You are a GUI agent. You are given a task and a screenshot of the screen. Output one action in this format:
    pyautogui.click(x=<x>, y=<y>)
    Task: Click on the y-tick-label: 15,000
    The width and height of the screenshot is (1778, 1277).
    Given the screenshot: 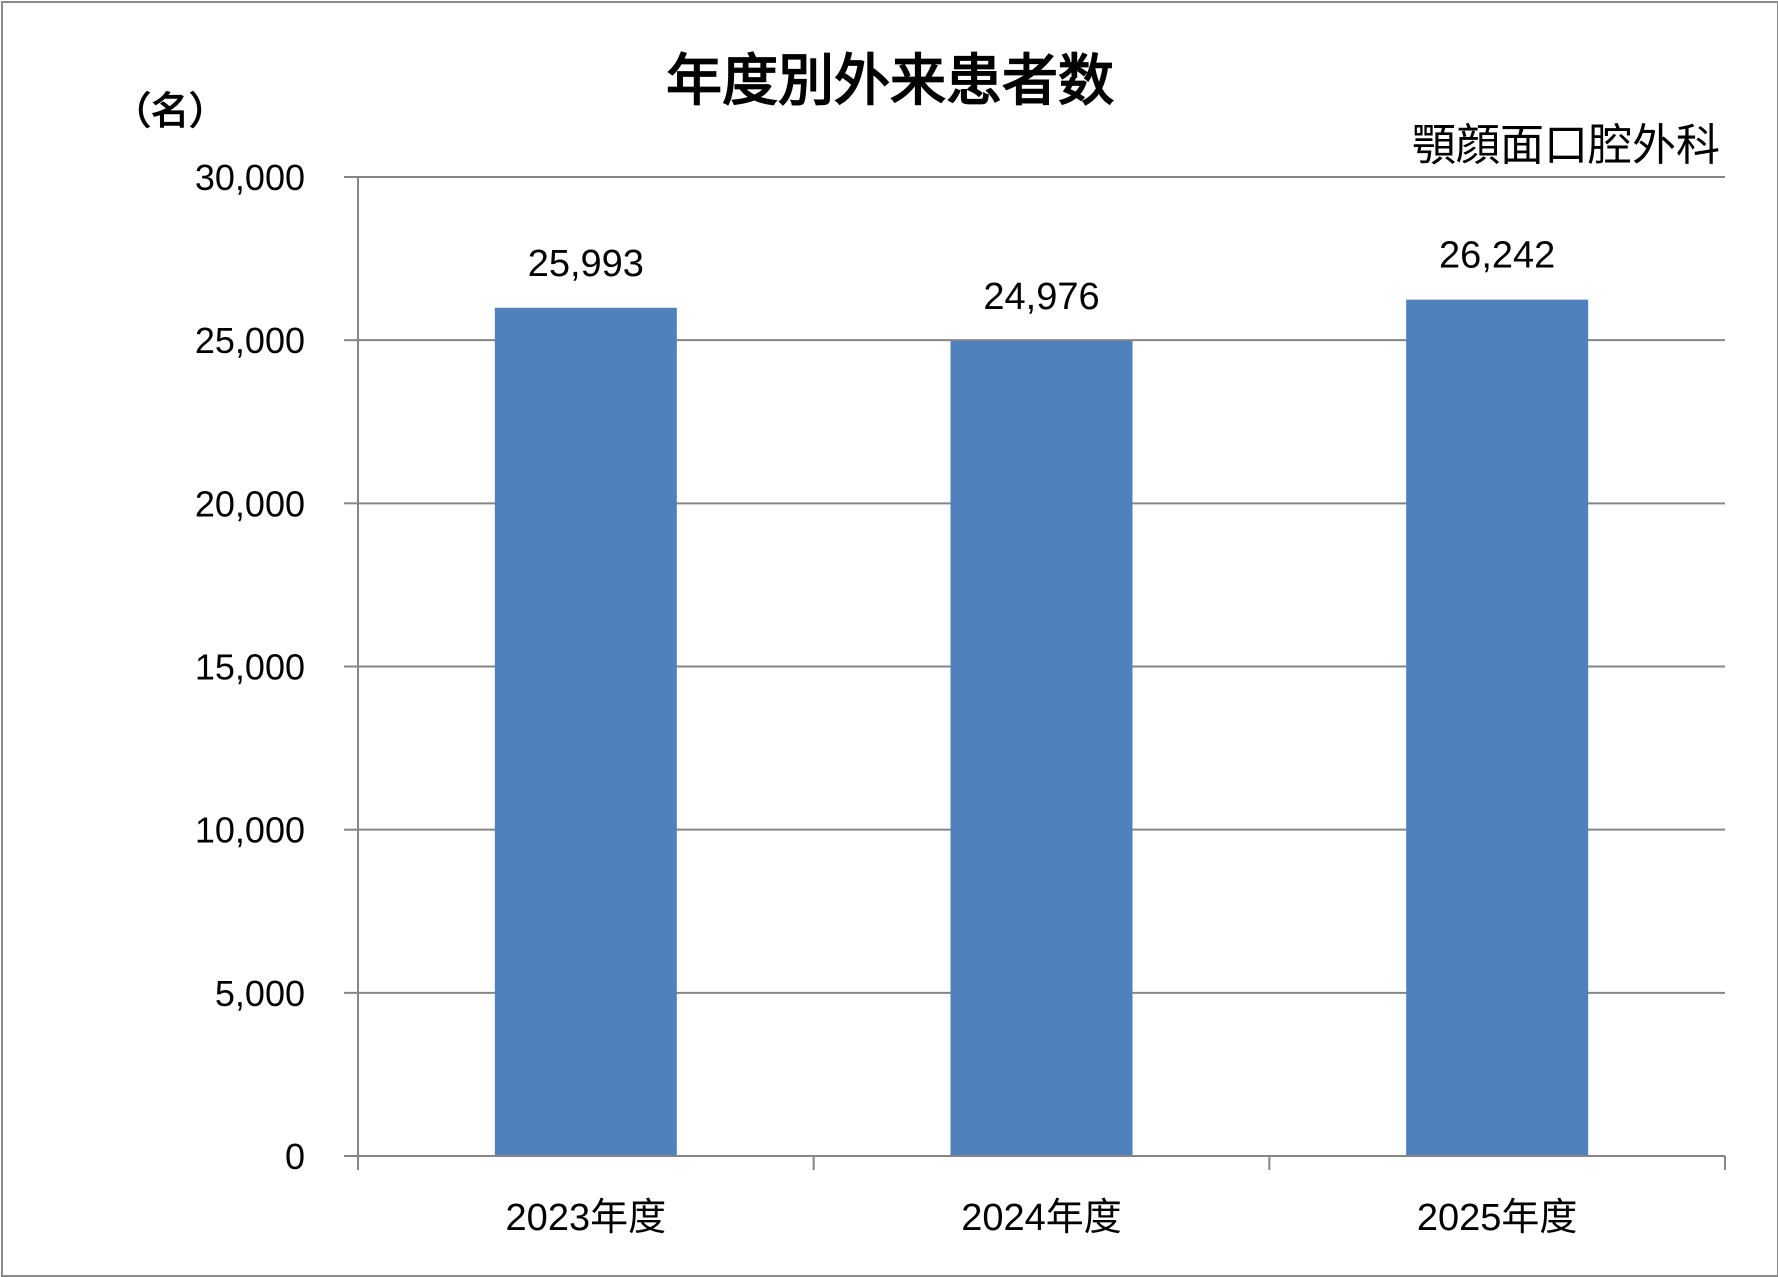 What is the action you would take?
    pyautogui.click(x=250, y=667)
    